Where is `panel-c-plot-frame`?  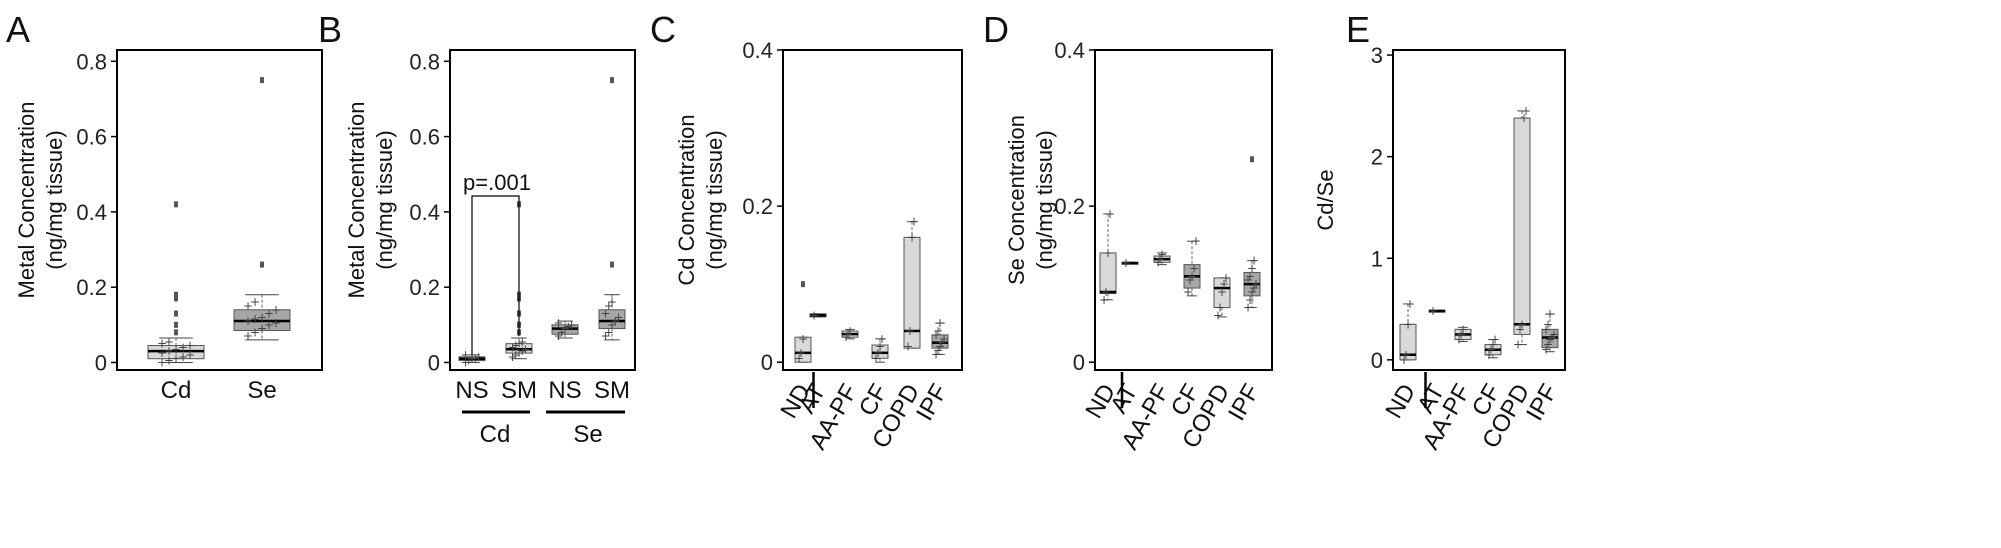 panel-c-plot-frame is located at coordinates (872, 210).